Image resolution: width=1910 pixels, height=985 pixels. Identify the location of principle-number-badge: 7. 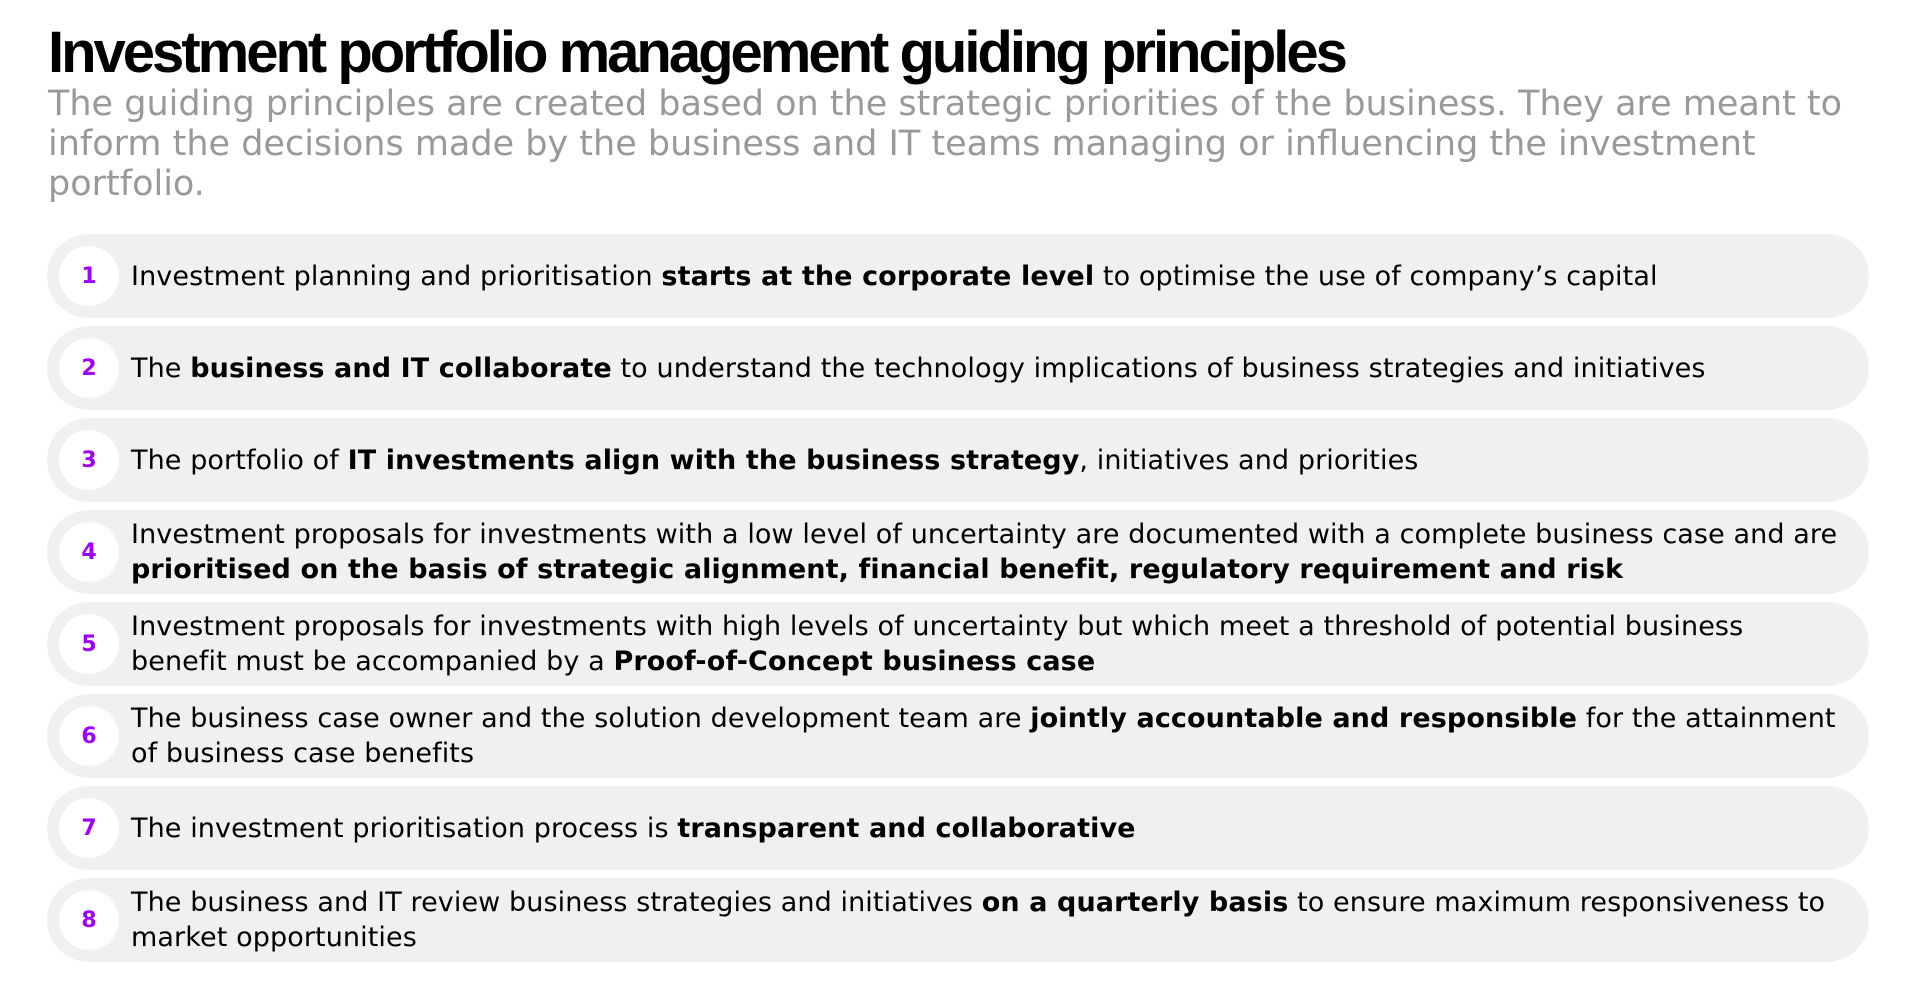
(89, 828).